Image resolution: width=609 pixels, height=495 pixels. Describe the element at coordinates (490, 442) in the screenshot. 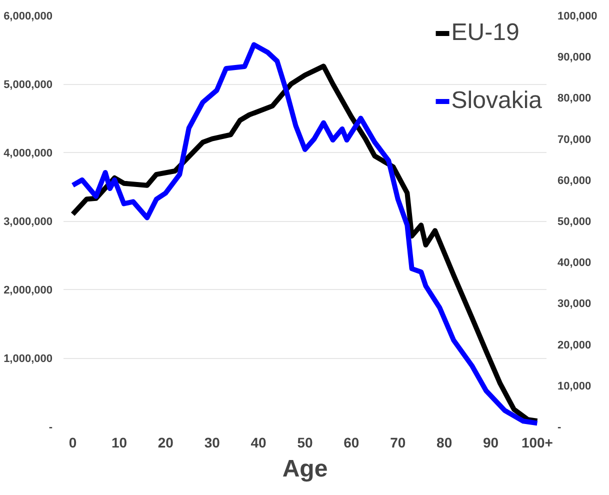

I see `x-tick-label: 90` at that location.